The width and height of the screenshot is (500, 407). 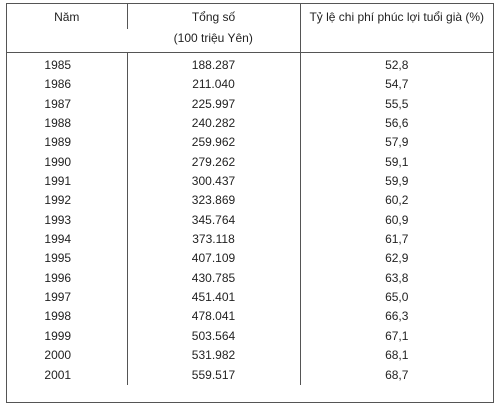 What do you see at coordinates (396, 182) in the screenshot?
I see `ratio-cell: 59,9` at bounding box center [396, 182].